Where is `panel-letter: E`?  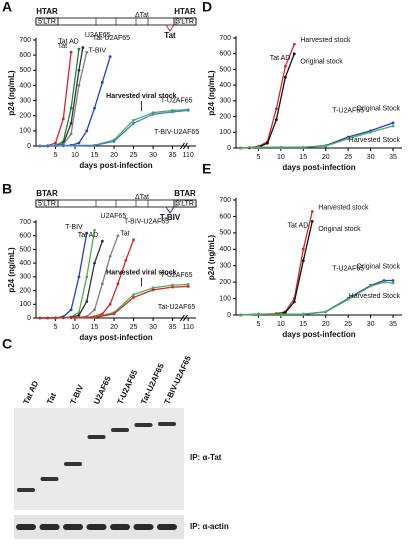
panel-letter: E is located at coordinates (206, 169).